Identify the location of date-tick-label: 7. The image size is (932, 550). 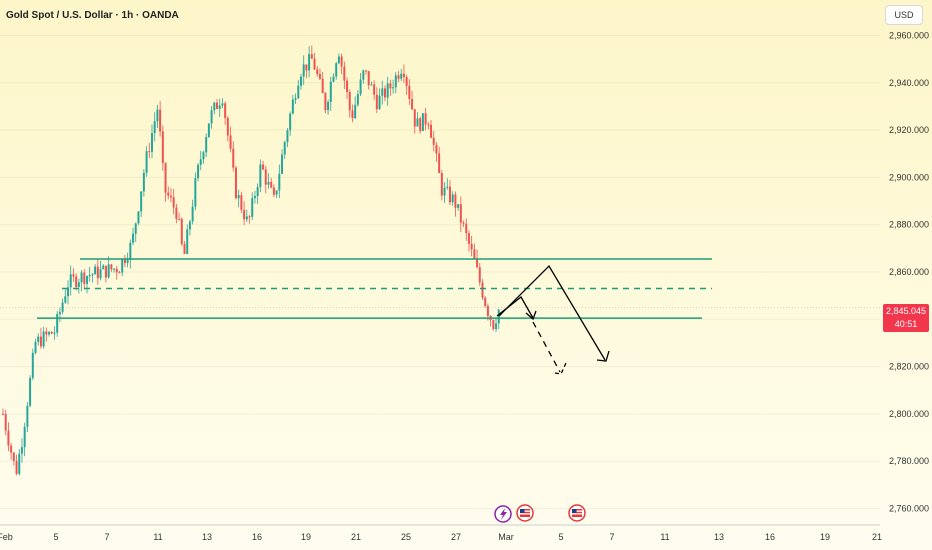
(611, 537).